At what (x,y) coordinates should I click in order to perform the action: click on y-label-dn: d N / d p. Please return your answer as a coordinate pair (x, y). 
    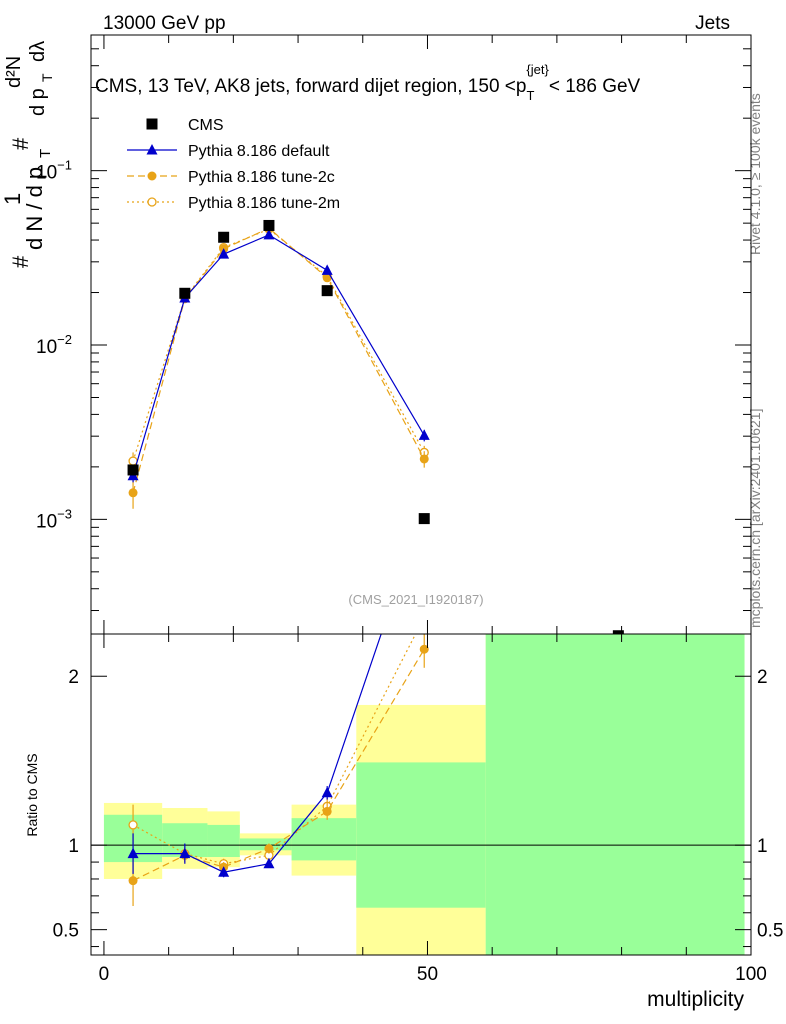
    Looking at the image, I should click on (34, 208).